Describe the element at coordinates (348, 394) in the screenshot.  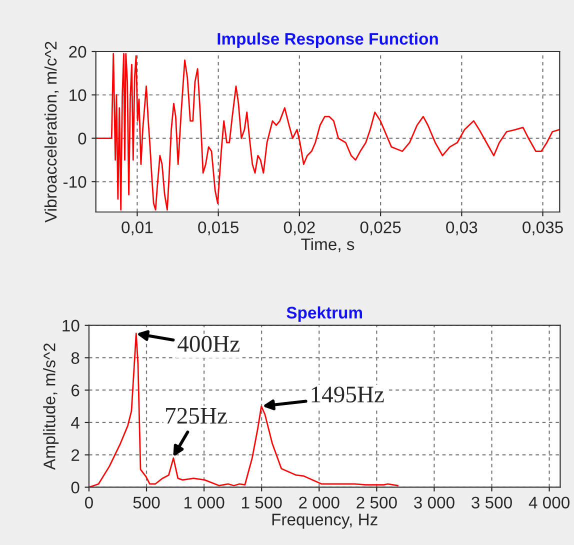
I see `annotation: 1495Hz` at that location.